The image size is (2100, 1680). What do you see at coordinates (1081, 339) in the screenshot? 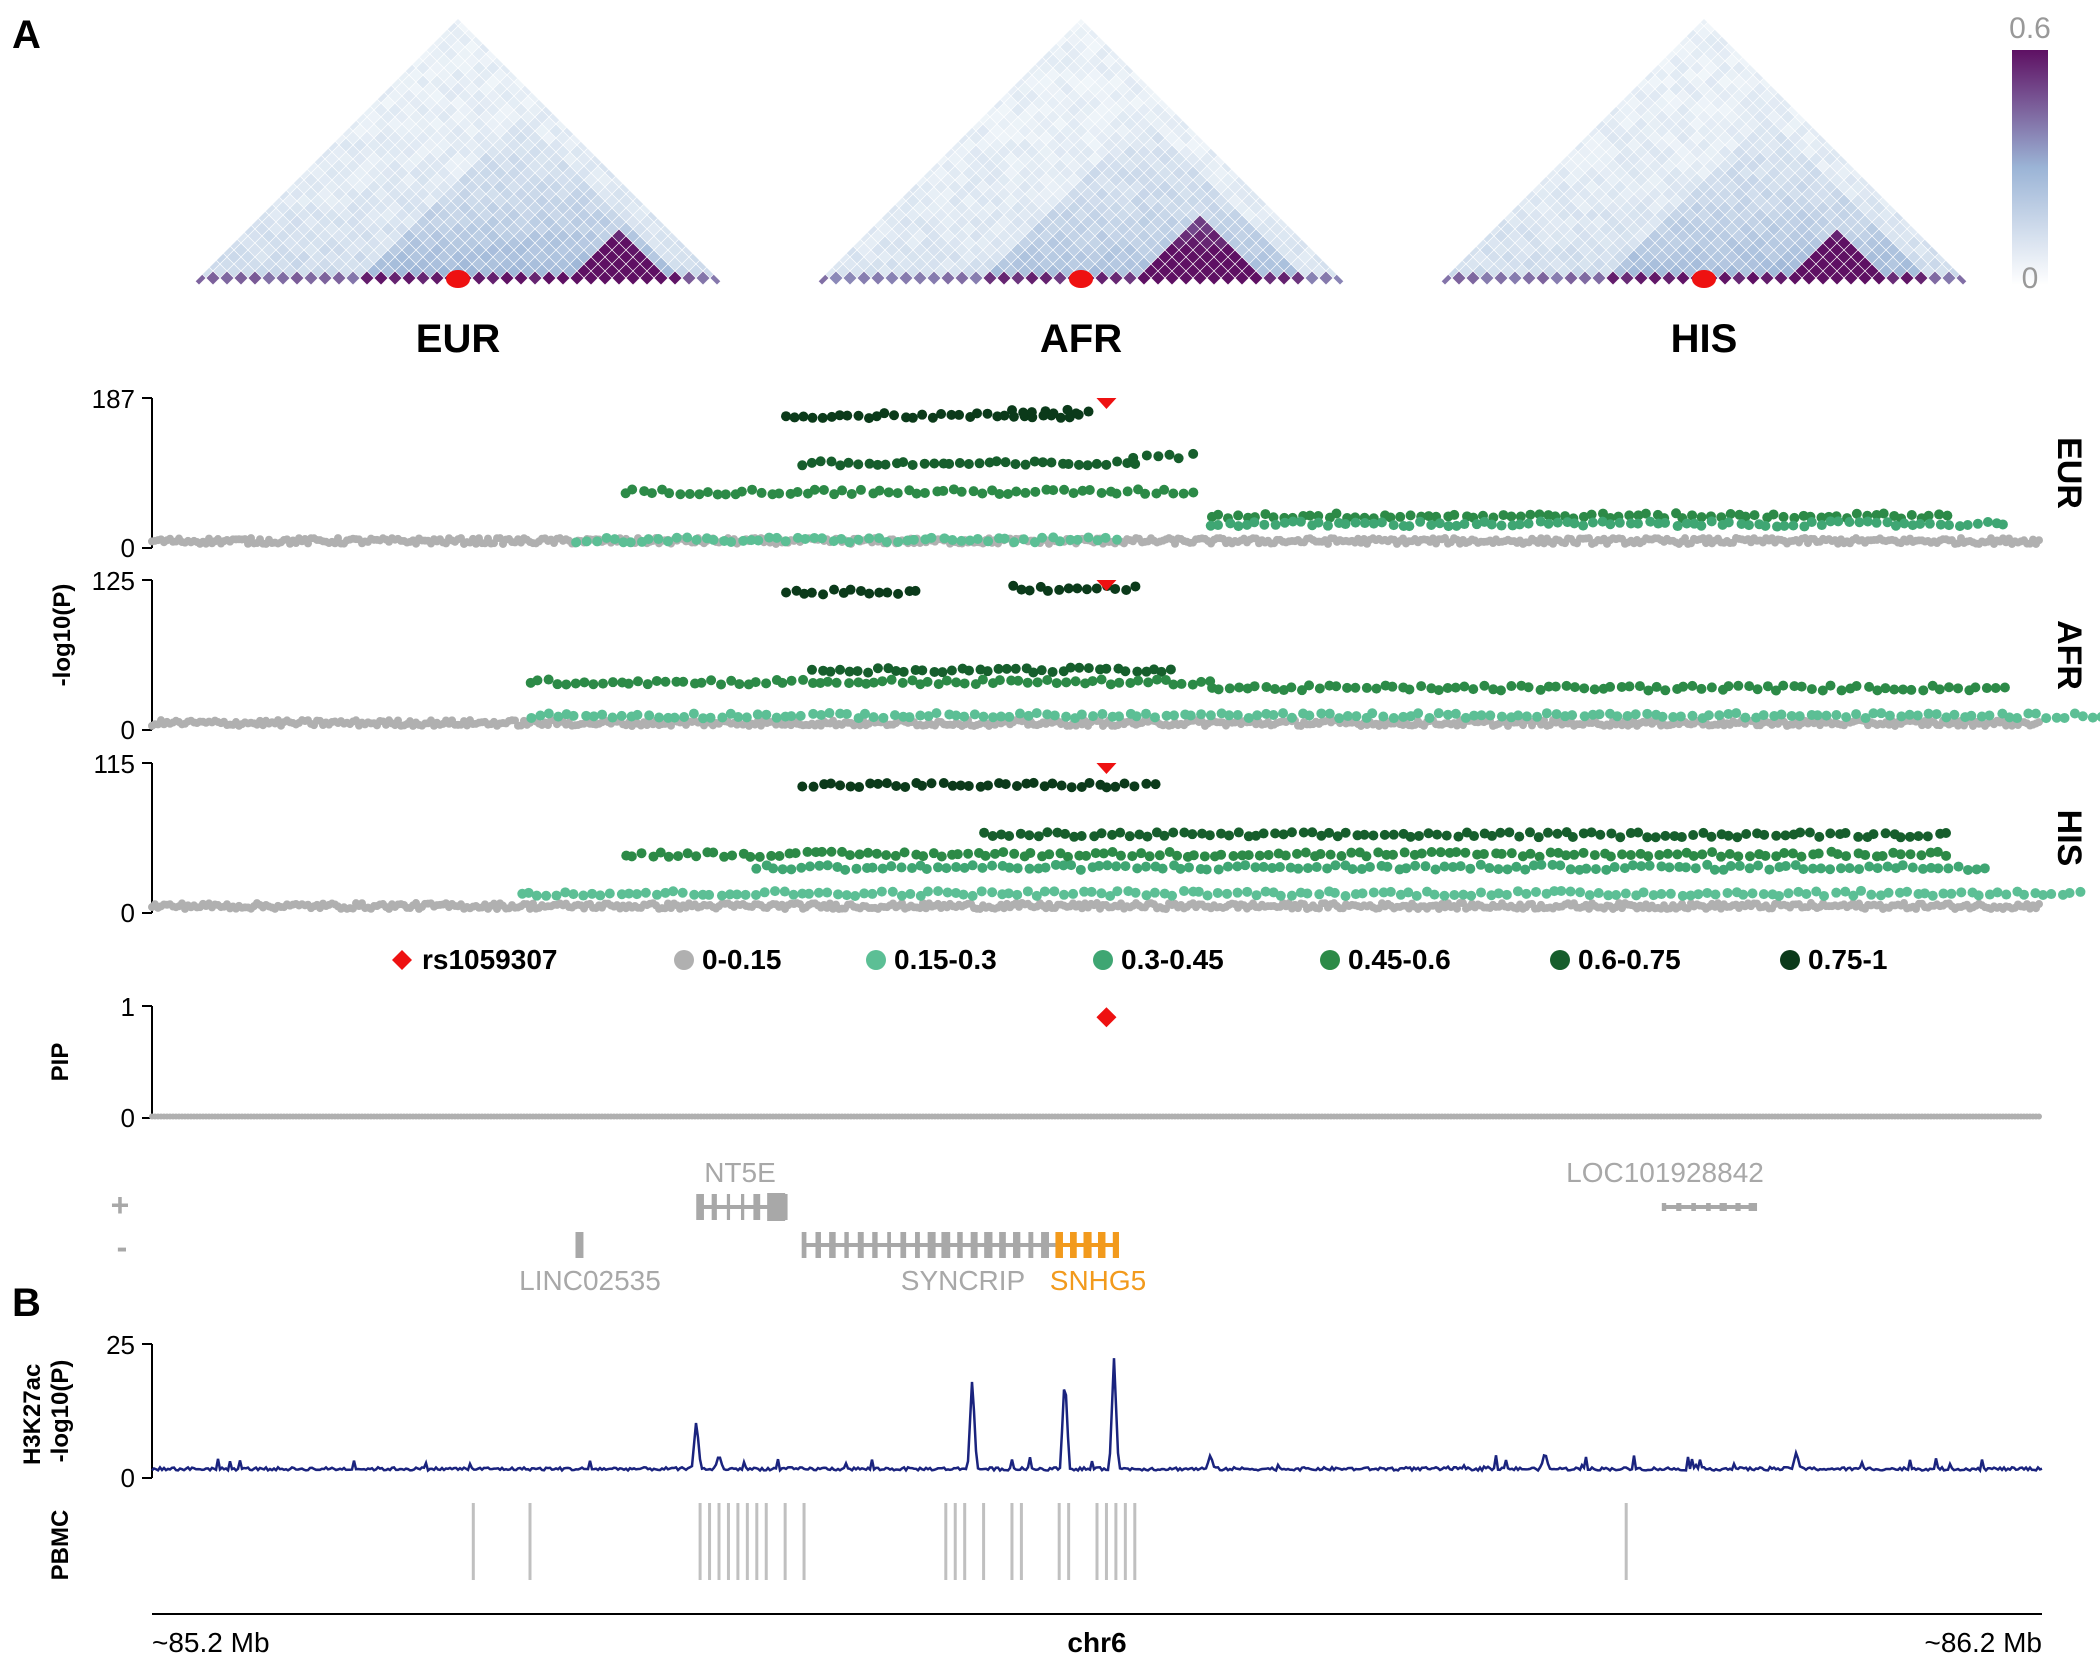
I see `heatmap-title-afr: AFR` at bounding box center [1081, 339].